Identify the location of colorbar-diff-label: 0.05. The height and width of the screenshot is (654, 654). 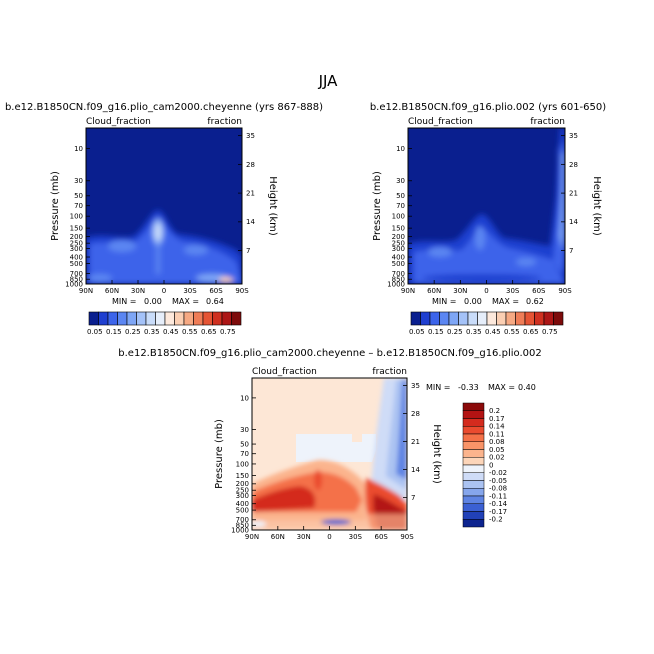
(497, 450).